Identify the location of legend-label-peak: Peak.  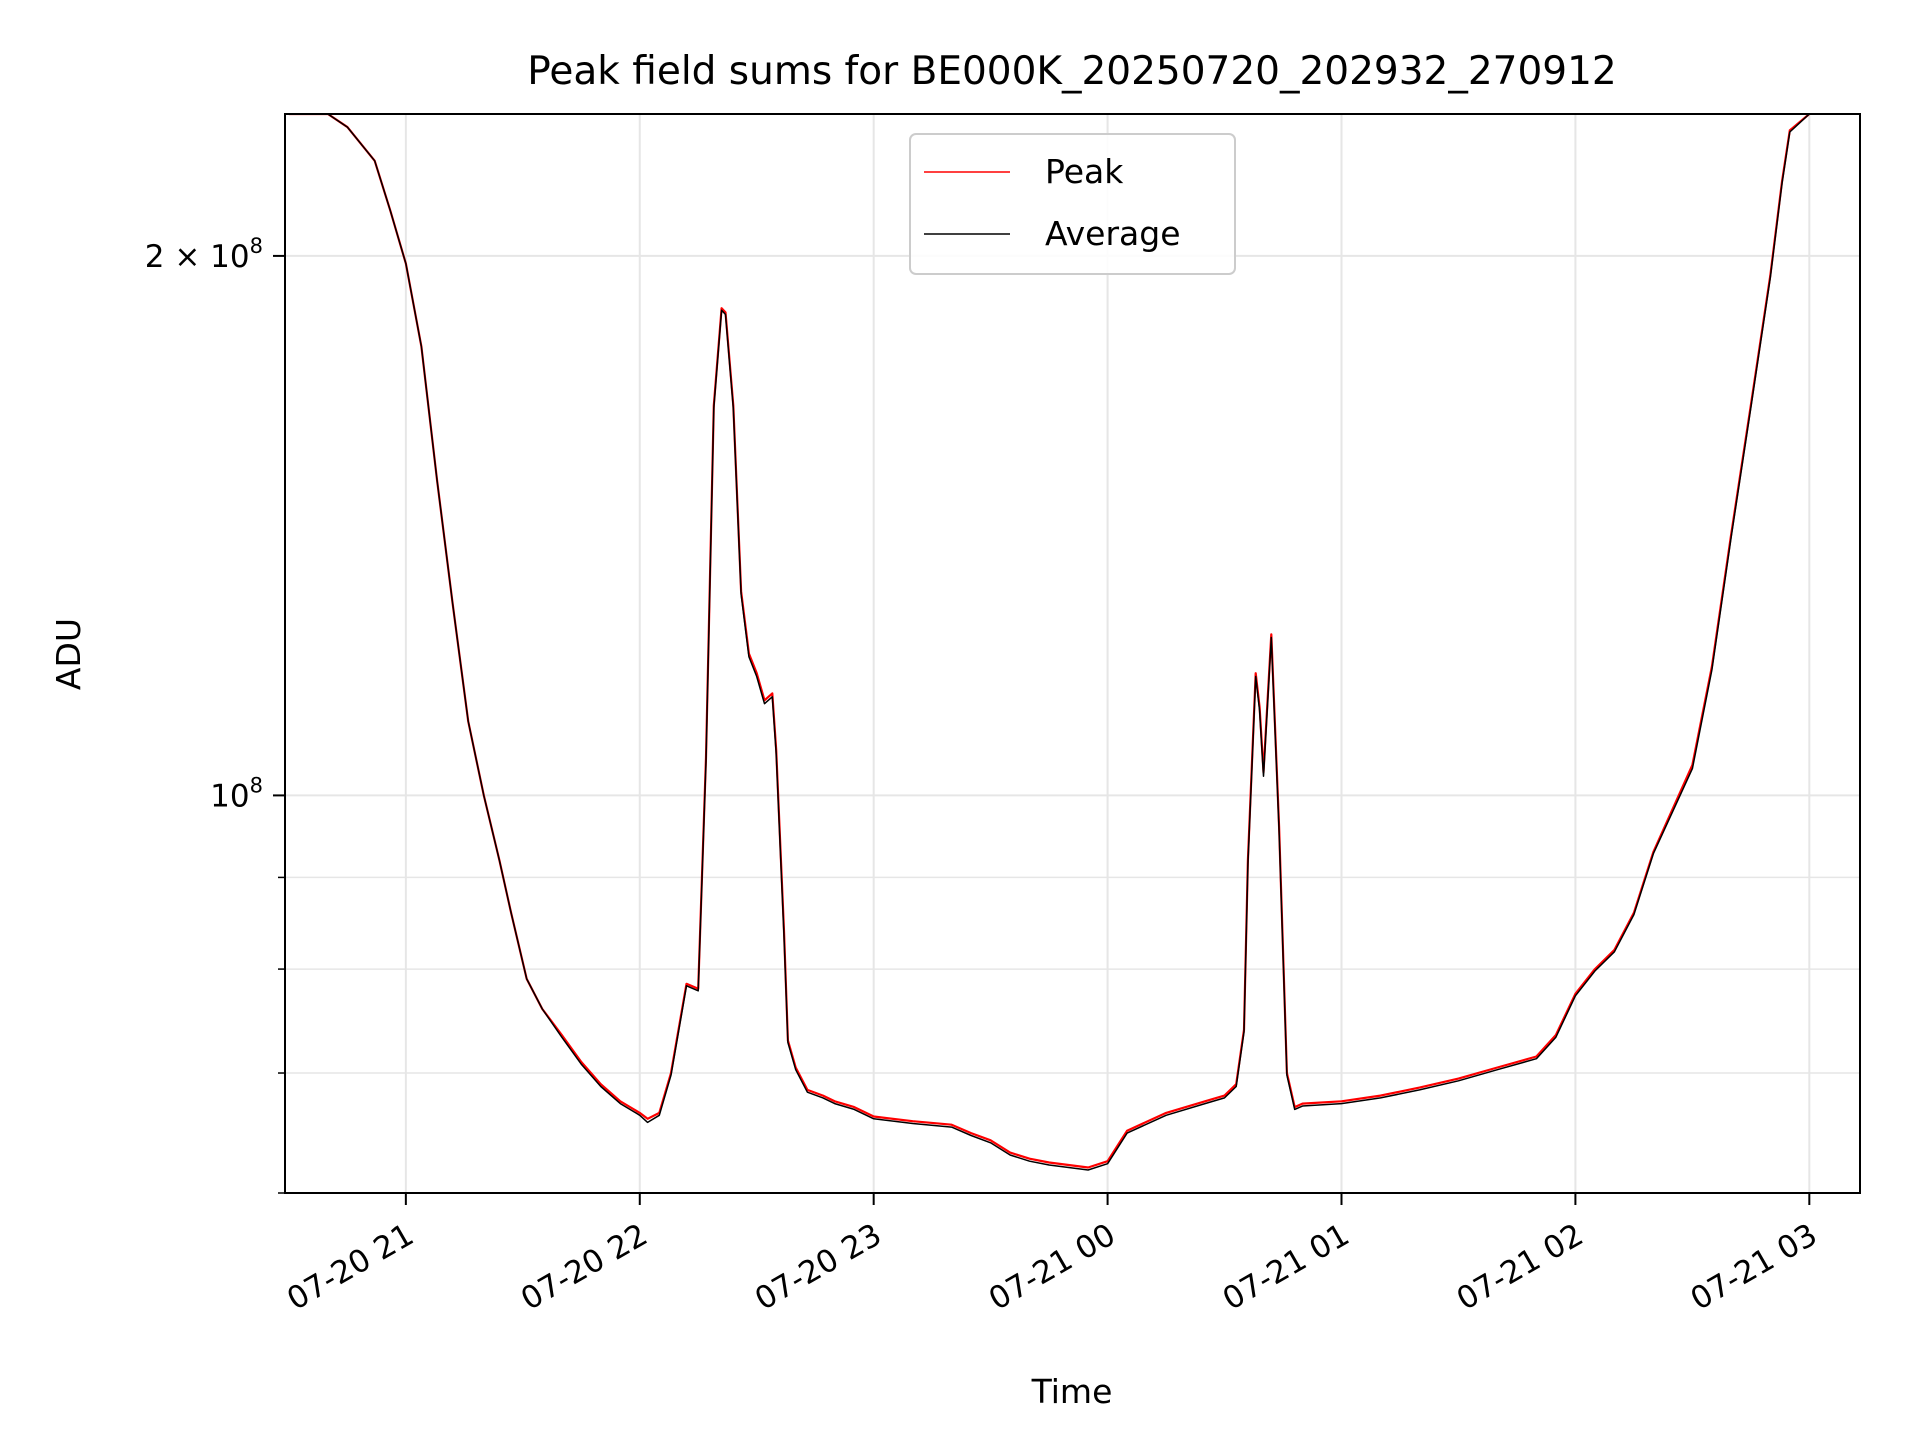
(1084, 171).